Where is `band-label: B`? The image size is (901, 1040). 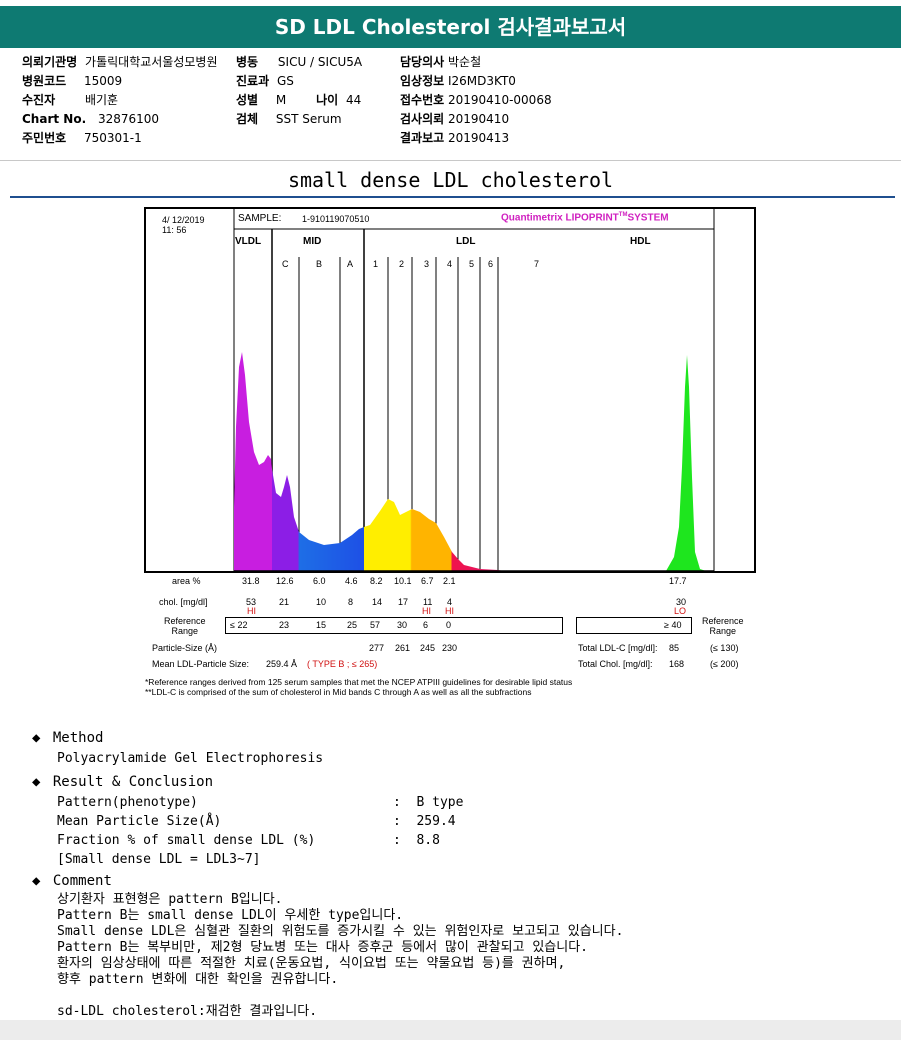 band-label: B is located at coordinates (319, 264).